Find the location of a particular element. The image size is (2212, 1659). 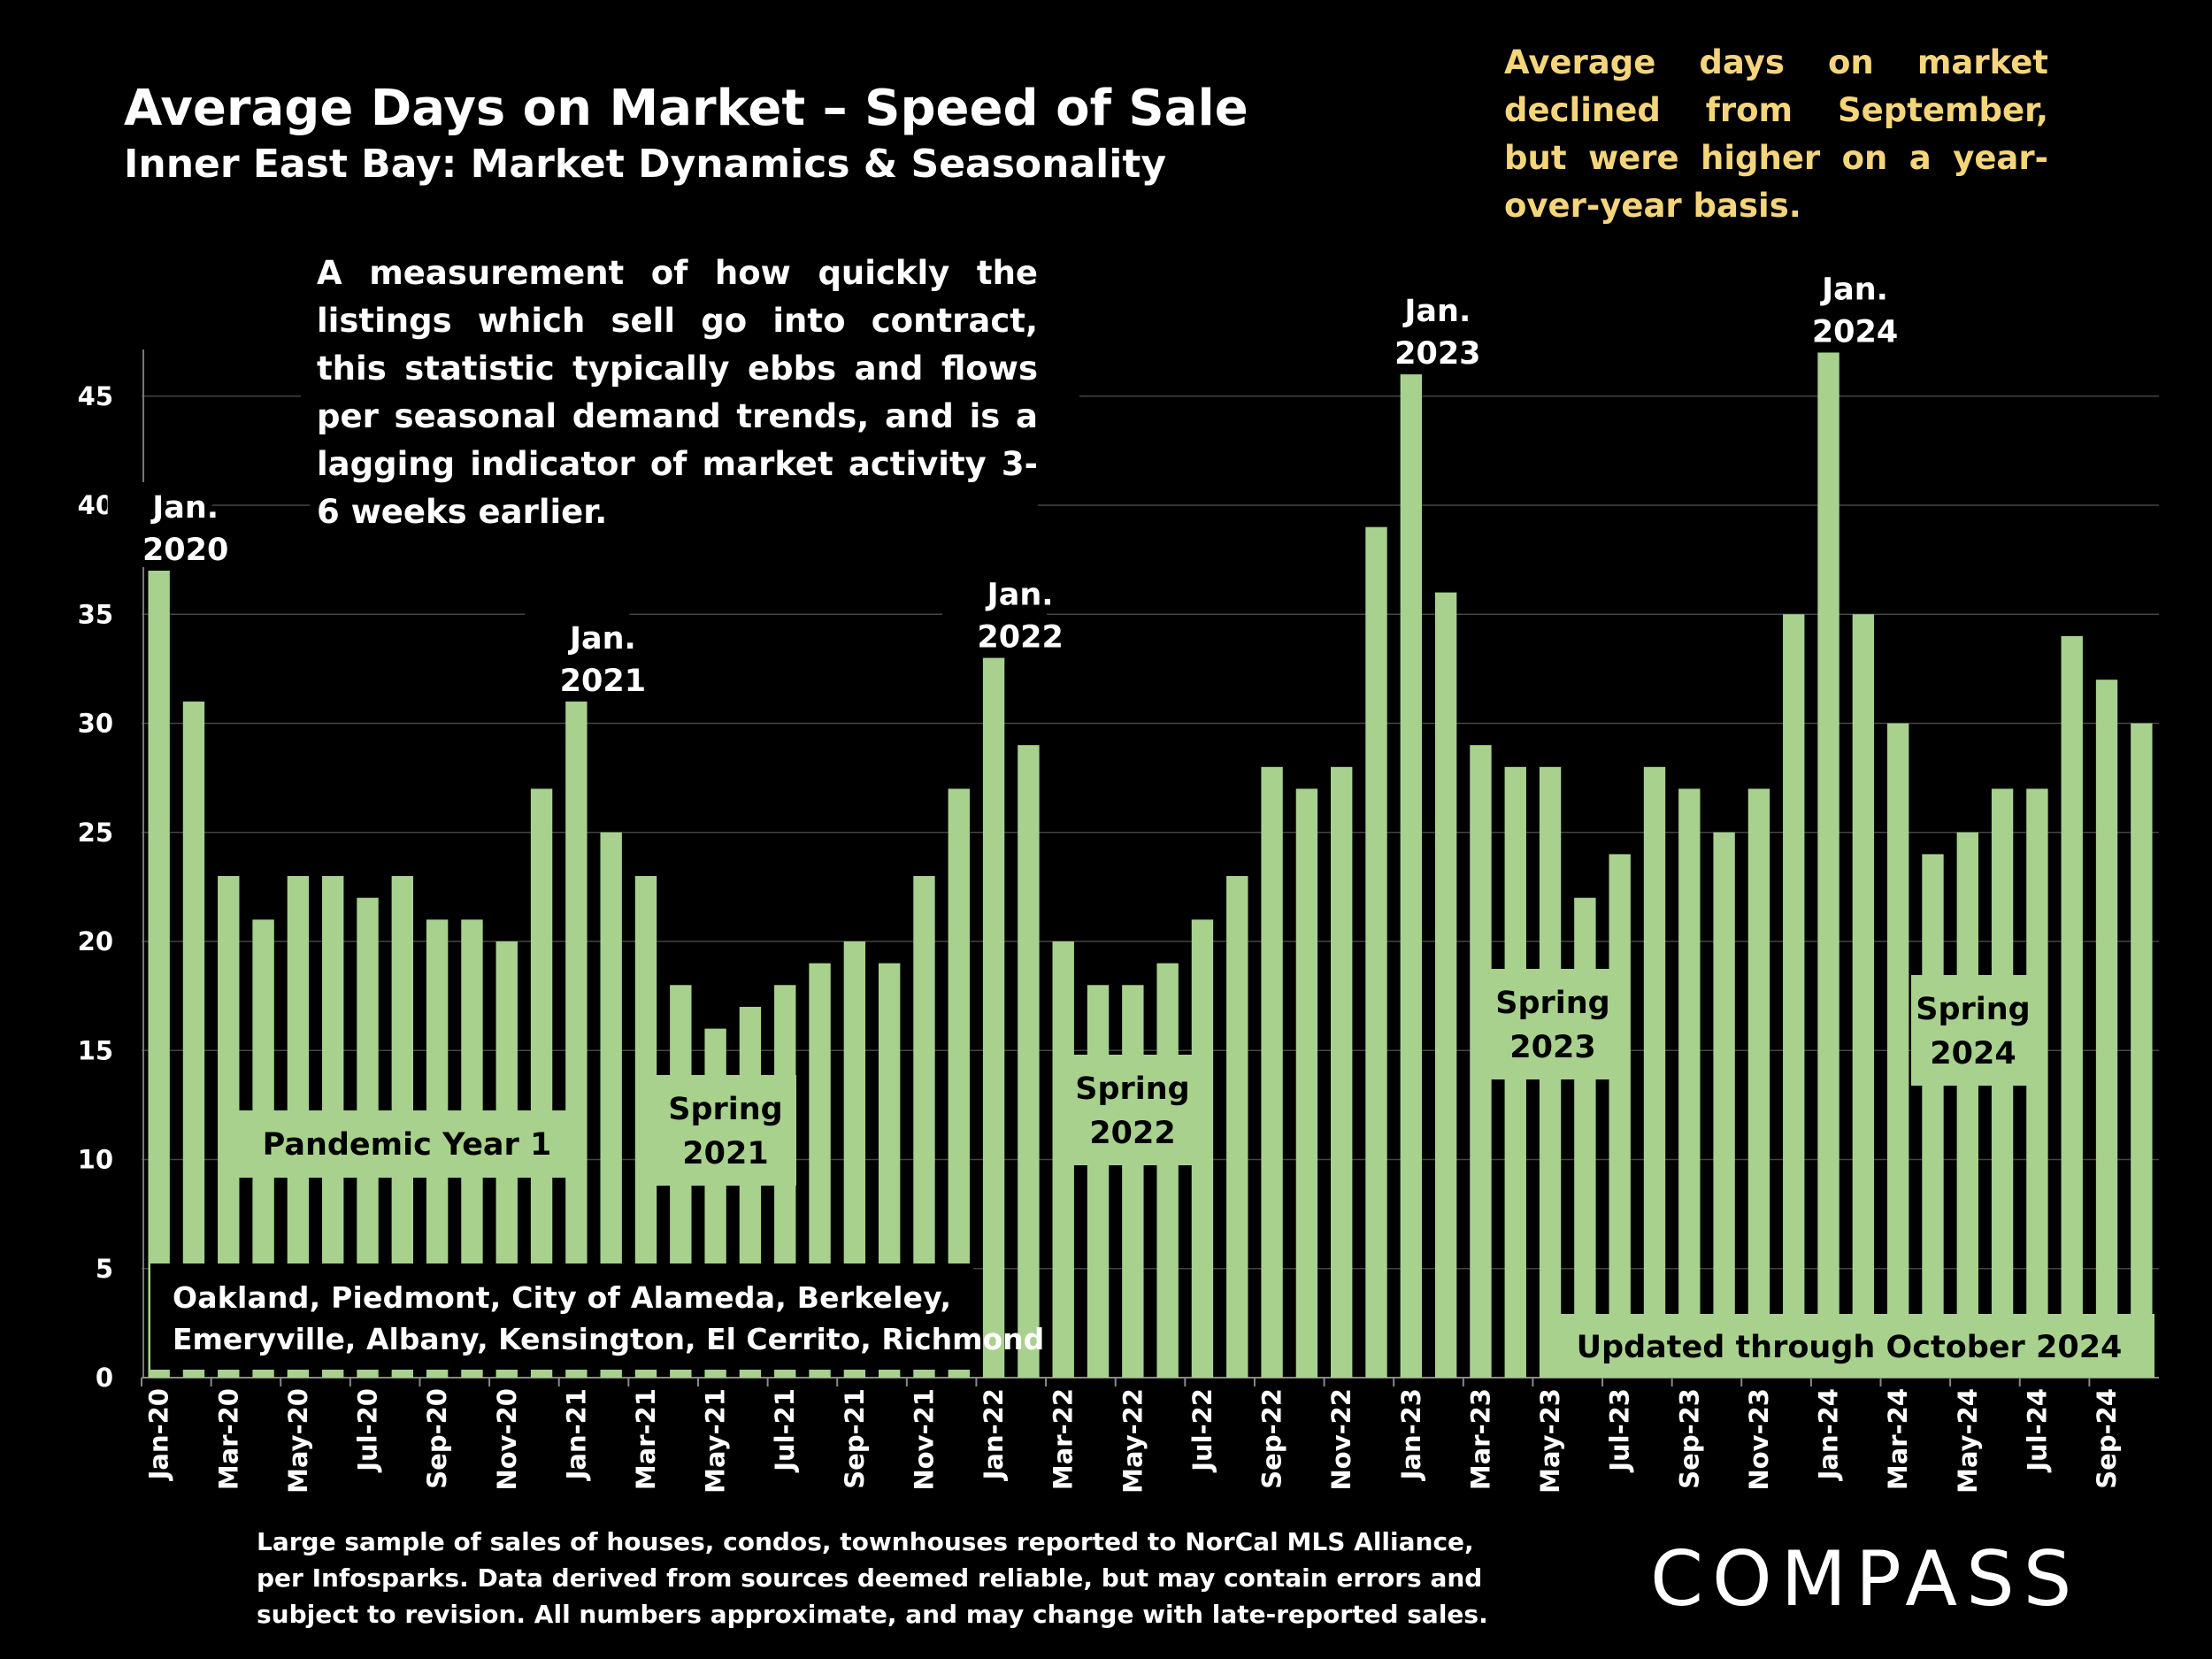

compass-logo: COMPASS is located at coordinates (1866, 1580).